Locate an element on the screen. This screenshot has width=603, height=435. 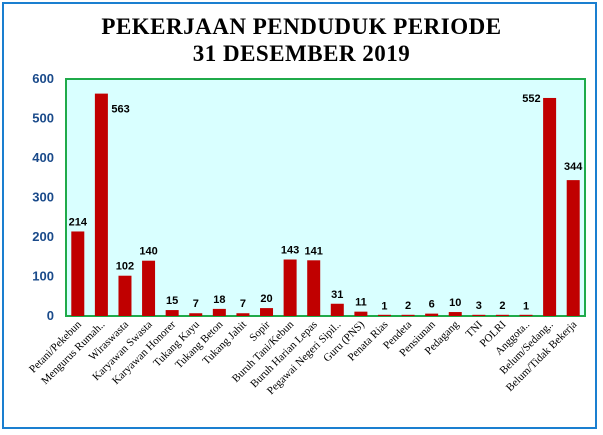
y-tick-label: 200 is located at coordinates (43, 236).